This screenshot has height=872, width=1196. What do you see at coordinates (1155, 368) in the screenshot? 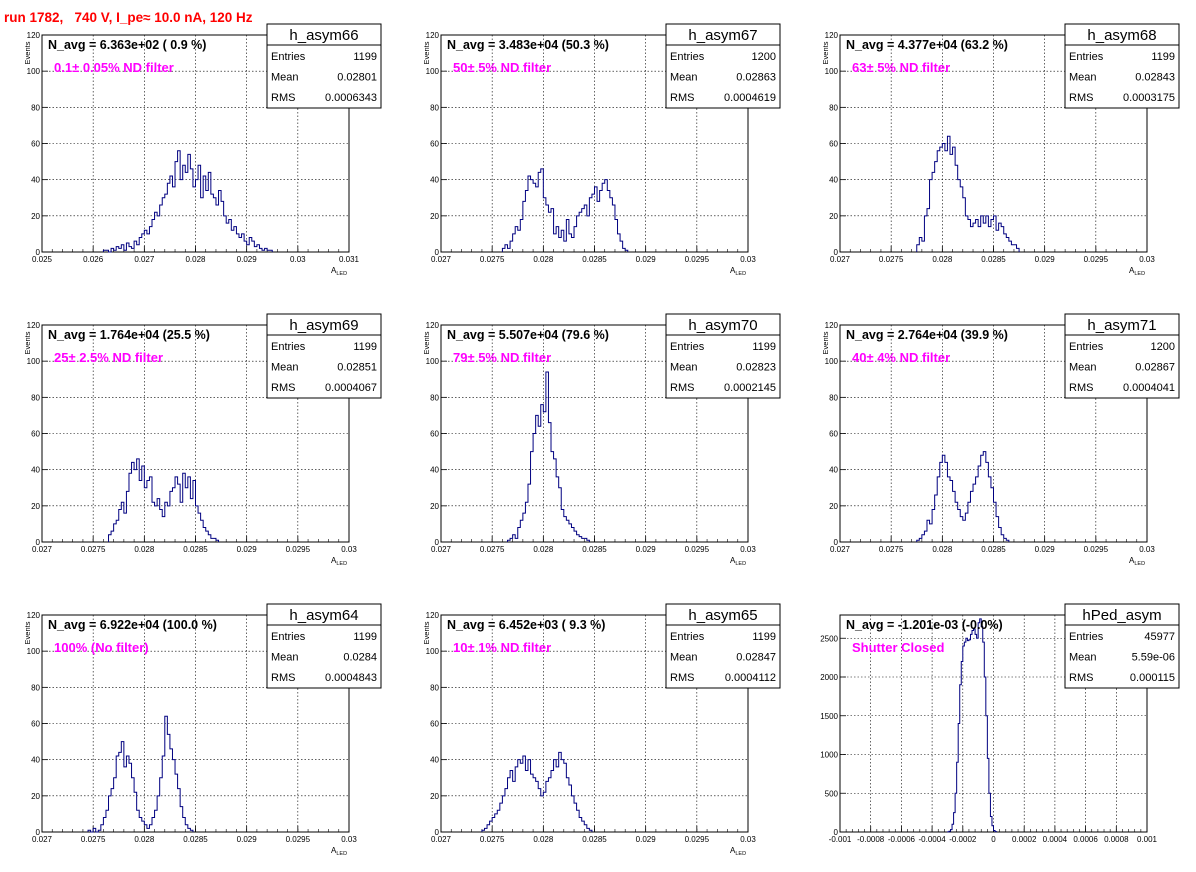
I see `stats-value: 0.02867` at bounding box center [1155, 368].